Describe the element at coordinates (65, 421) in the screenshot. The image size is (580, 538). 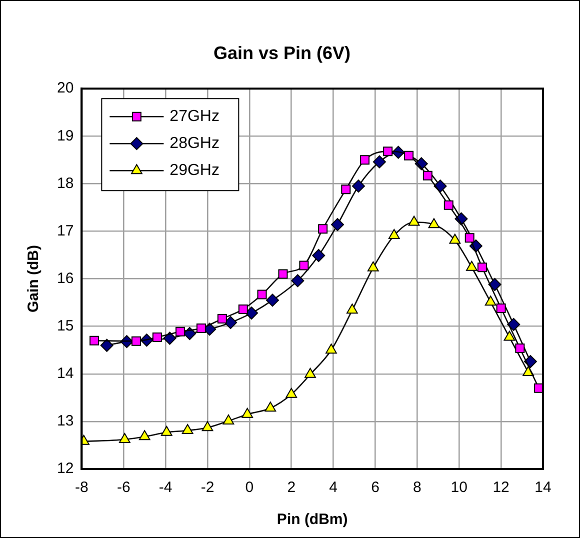
I see `y-tick-label: 13` at that location.